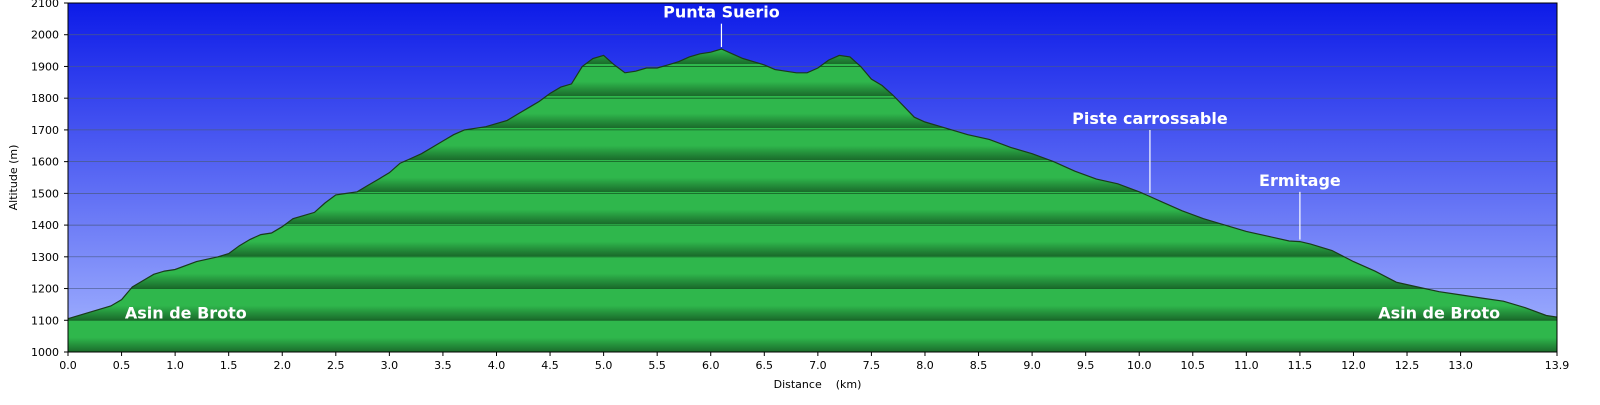 The width and height of the screenshot is (1600, 405). I want to click on x-tick-label: 0.0, so click(68, 365).